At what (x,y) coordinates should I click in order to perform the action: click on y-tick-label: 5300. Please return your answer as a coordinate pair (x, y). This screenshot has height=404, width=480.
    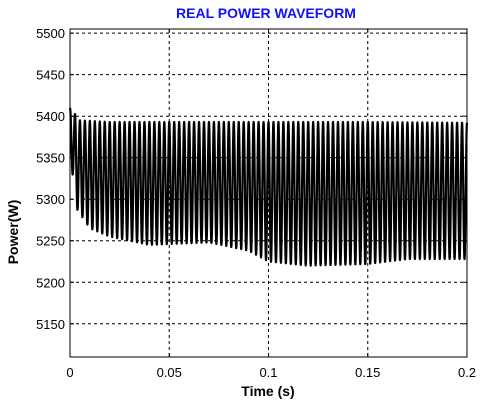
    Looking at the image, I should click on (50, 199).